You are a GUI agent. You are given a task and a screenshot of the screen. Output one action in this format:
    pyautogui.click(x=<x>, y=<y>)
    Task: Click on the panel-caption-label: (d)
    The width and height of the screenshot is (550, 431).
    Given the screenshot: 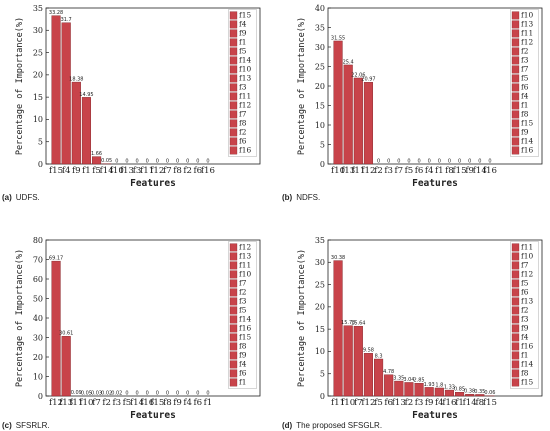 What is the action you would take?
    pyautogui.click(x=287, y=425)
    